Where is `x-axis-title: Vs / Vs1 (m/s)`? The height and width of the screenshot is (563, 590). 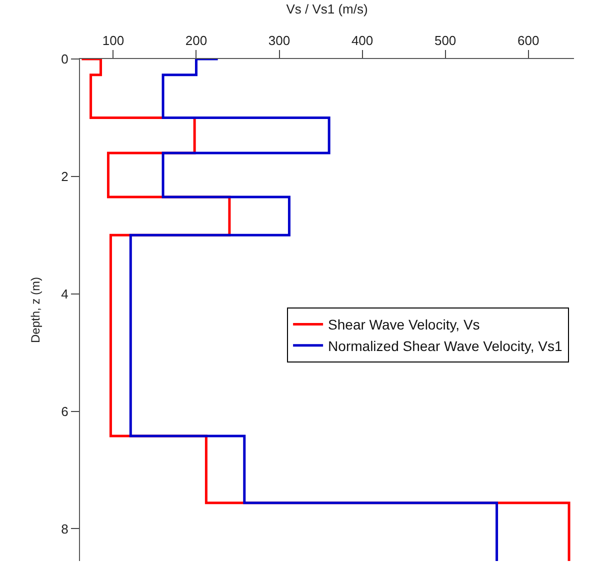
x-axis-title: Vs / Vs1 (m/s) is located at coordinates (327, 9).